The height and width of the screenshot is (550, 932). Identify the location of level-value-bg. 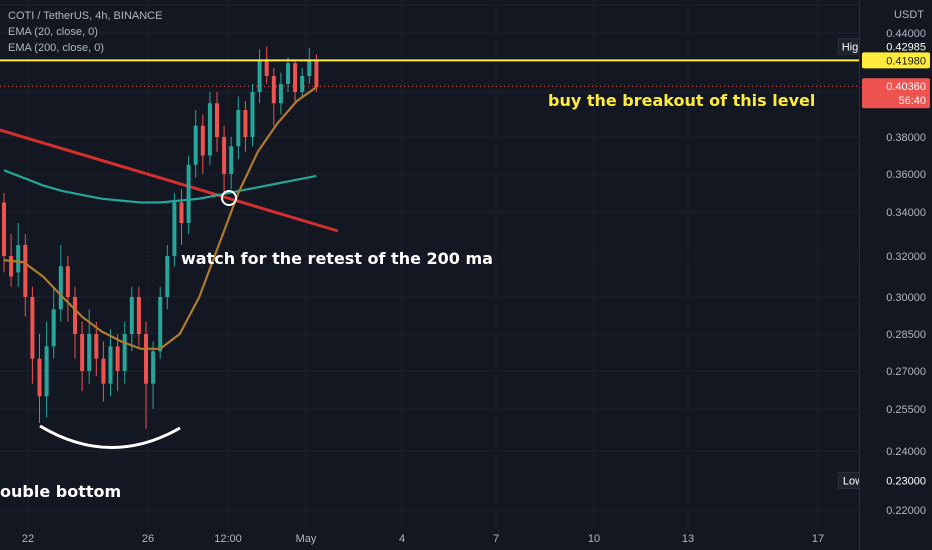
(896, 60).